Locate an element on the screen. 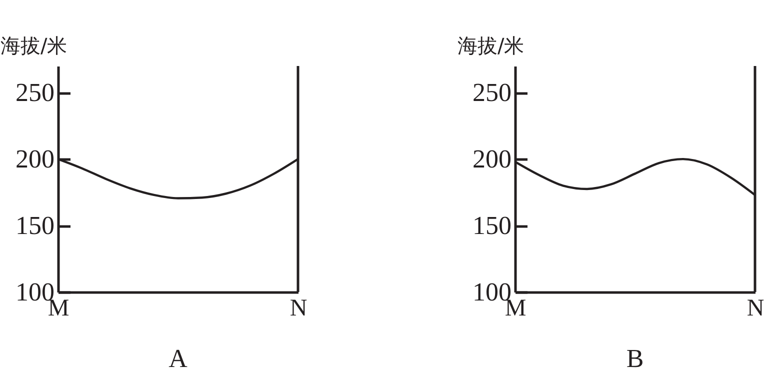  text: B is located at coordinates (635, 358).